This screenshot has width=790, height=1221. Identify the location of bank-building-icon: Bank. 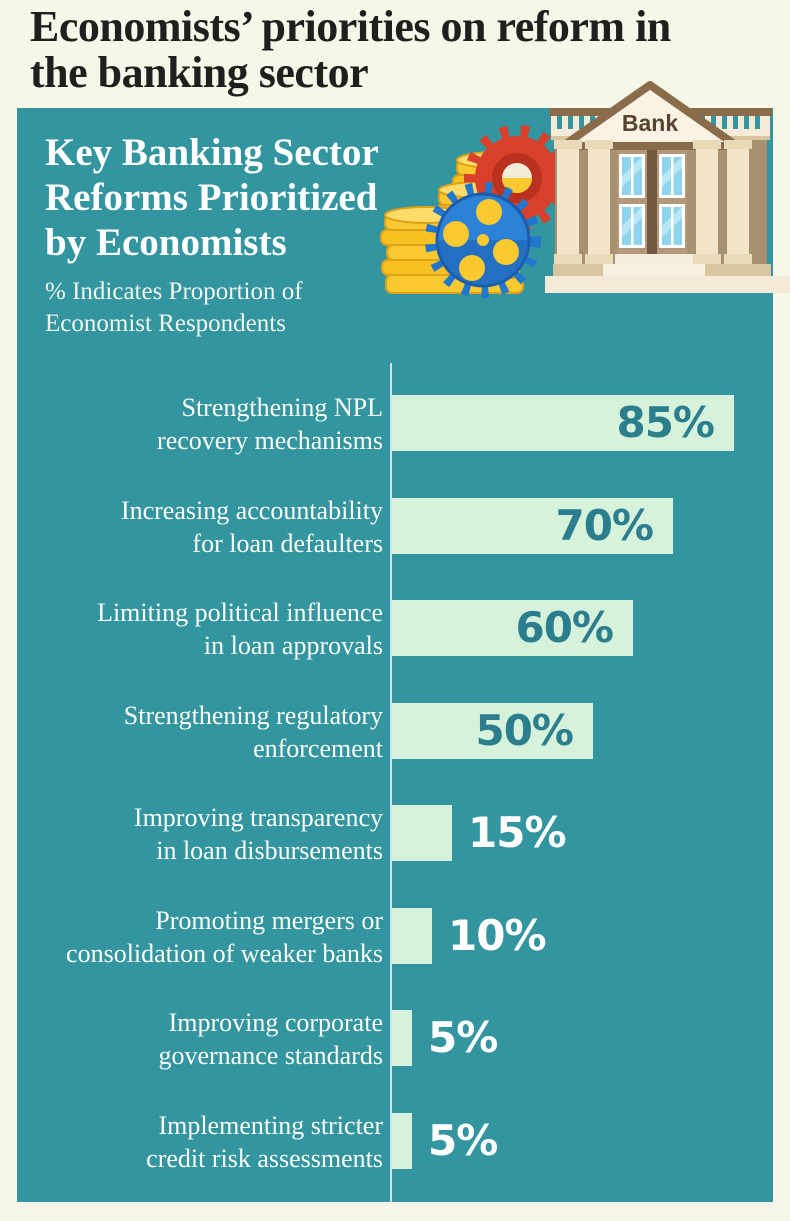
(667, 187).